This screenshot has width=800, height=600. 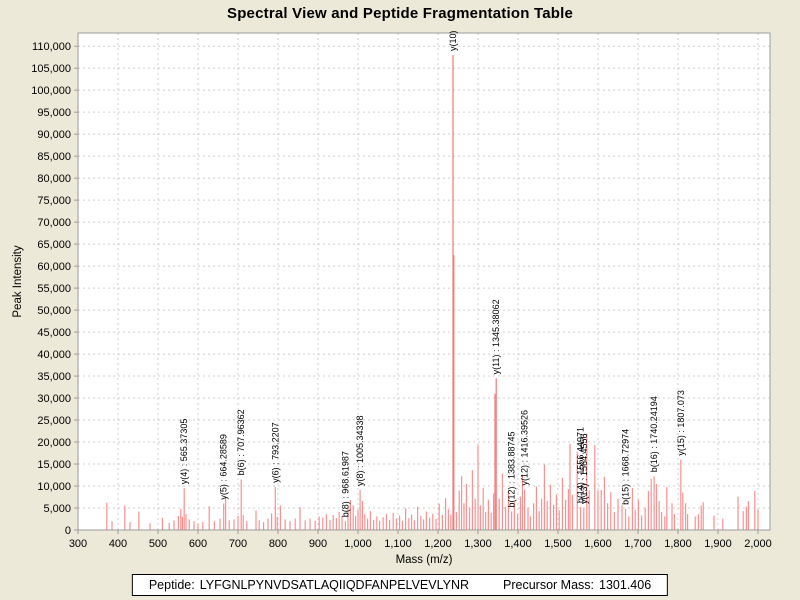 What do you see at coordinates (54, 201) in the screenshot?
I see `y-tick-label: 75,000` at bounding box center [54, 201].